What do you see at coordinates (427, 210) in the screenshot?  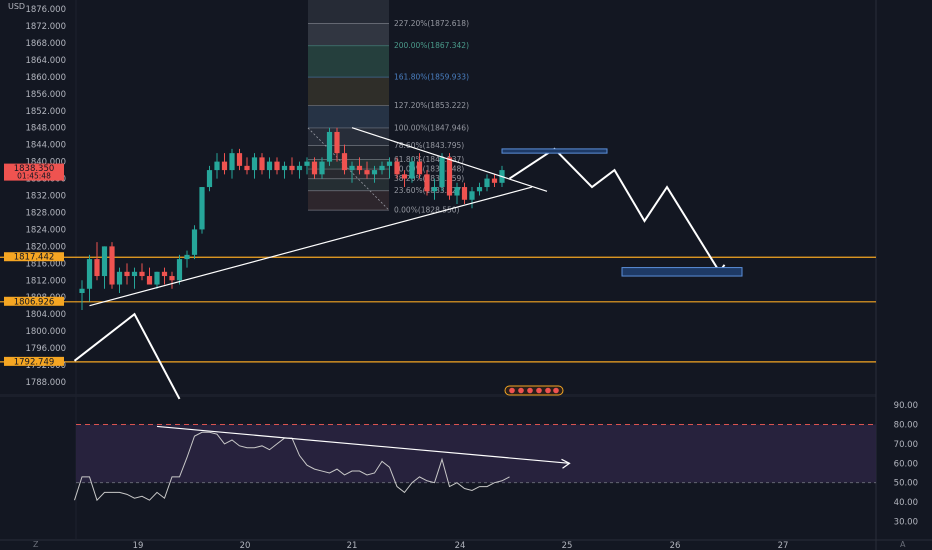 I see `fib-level-label: 0.00%(1828.550)` at bounding box center [427, 210].